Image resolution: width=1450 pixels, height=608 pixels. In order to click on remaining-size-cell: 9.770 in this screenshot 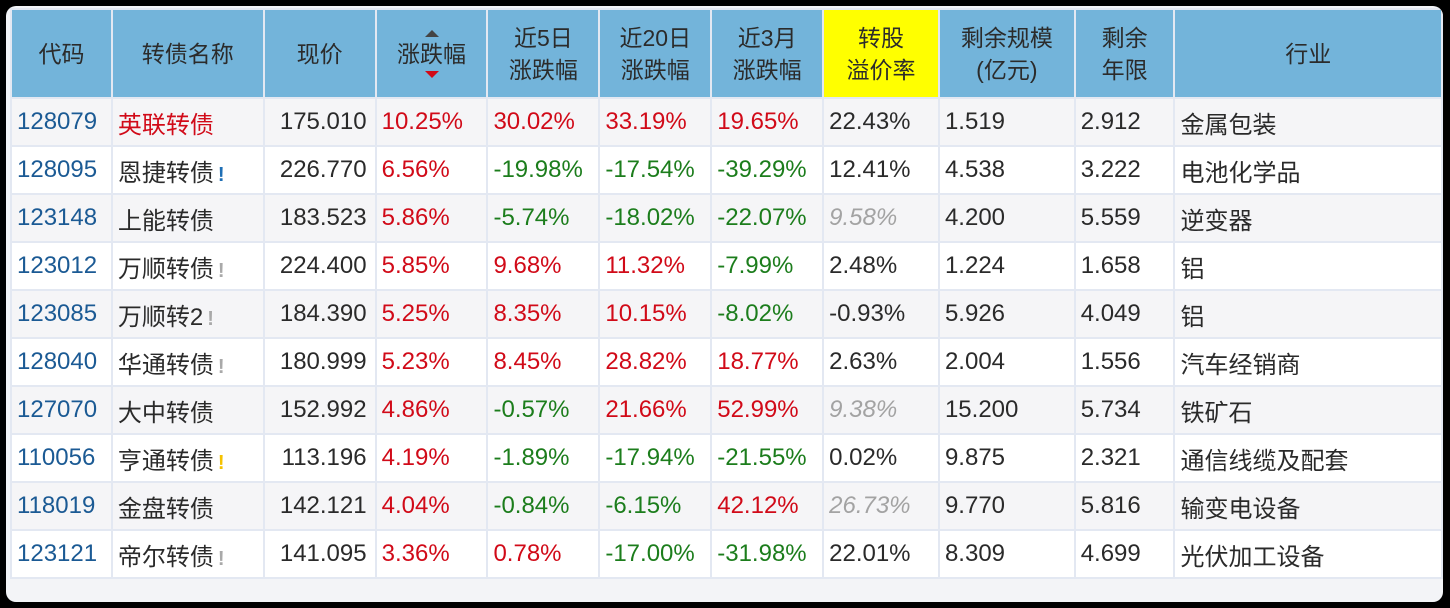, I will do `click(1006, 506)`.